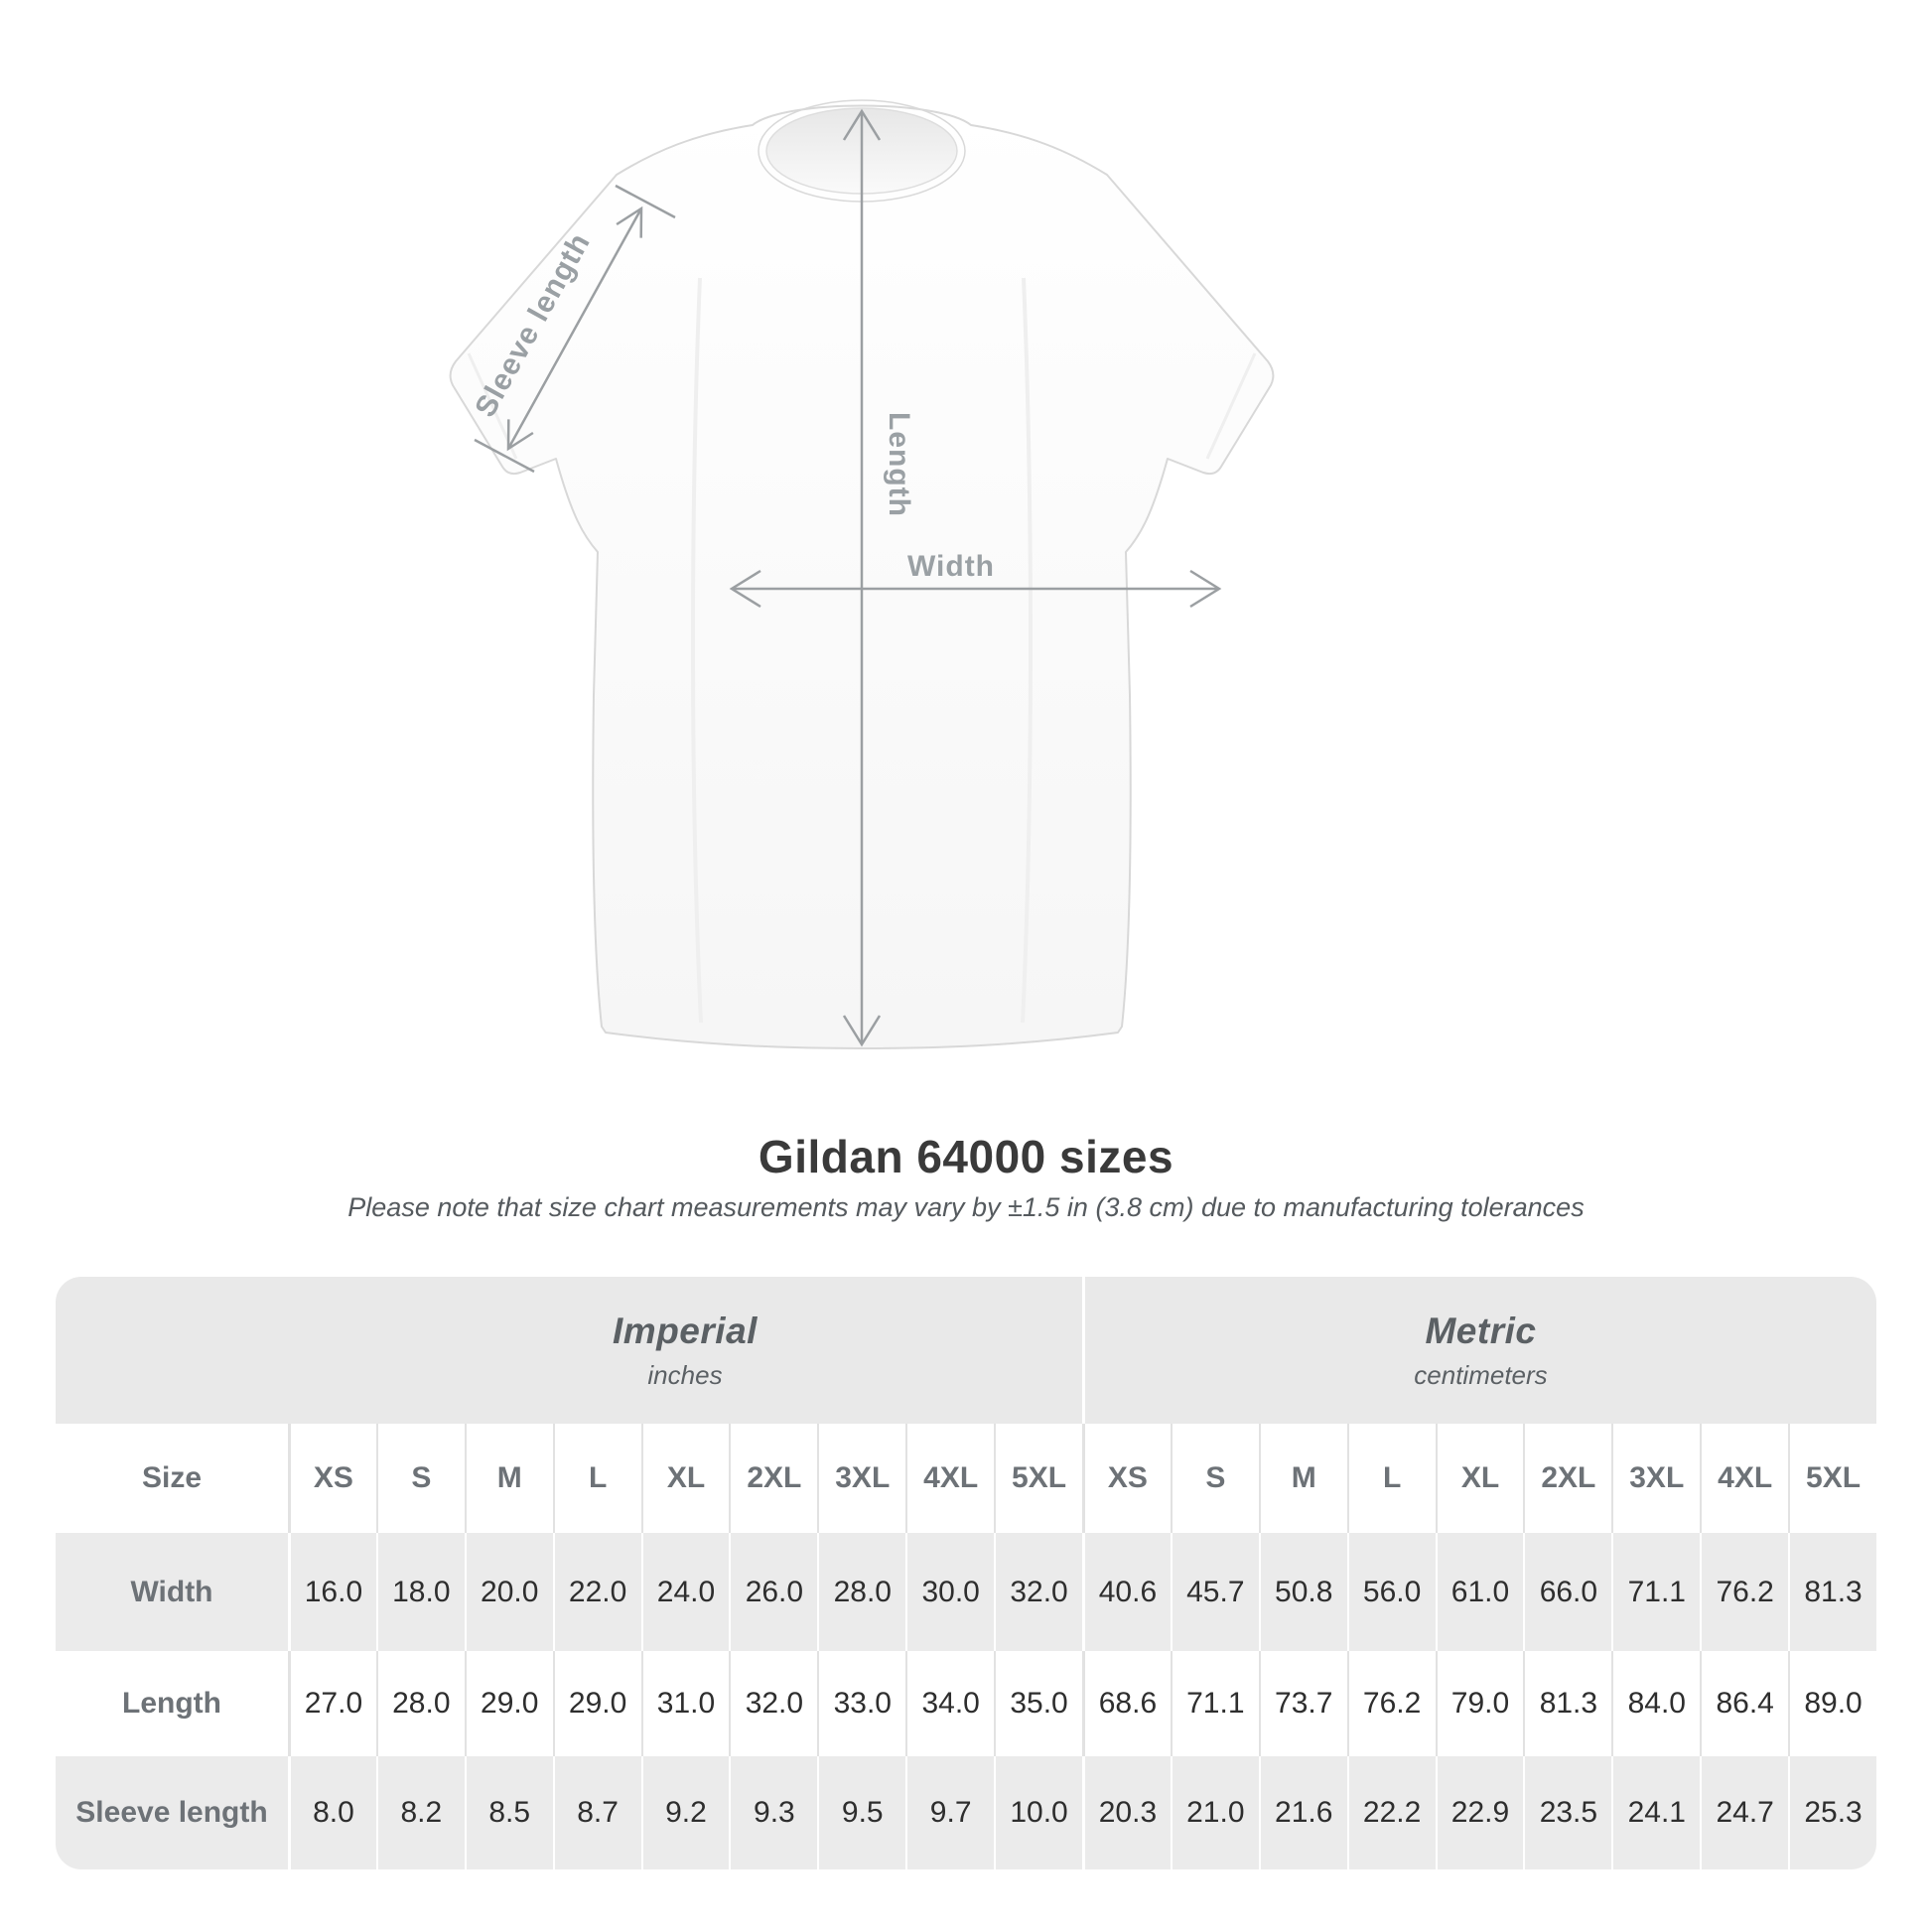 Image resolution: width=1932 pixels, height=1932 pixels. Describe the element at coordinates (1480, 1812) in the screenshot. I see `table-cell: 22.9` at that location.